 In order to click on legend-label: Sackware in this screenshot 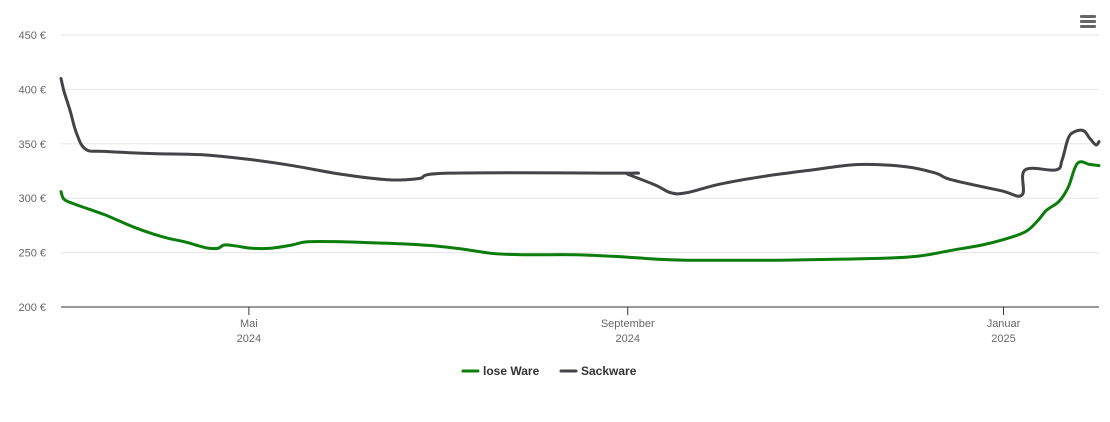, I will do `click(609, 371)`.